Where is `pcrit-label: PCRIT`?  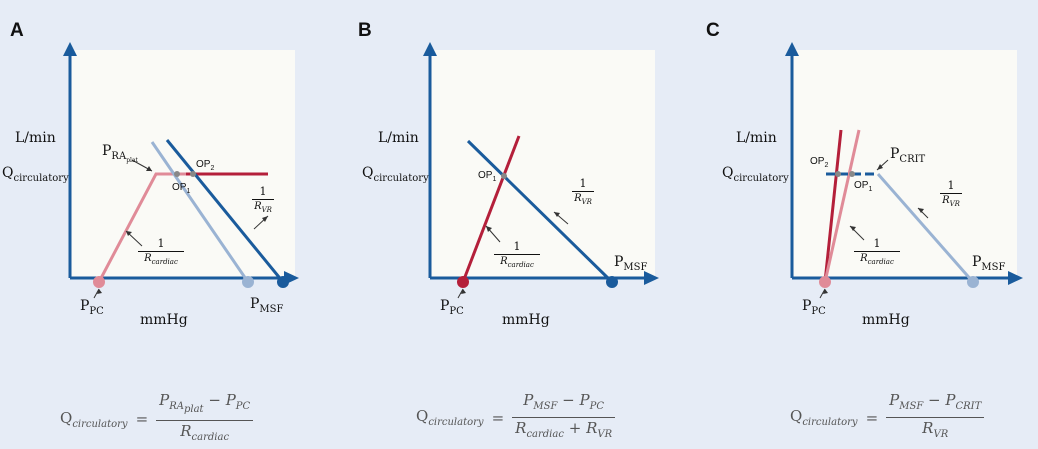 pcrit-label: PCRIT is located at coordinates (908, 155).